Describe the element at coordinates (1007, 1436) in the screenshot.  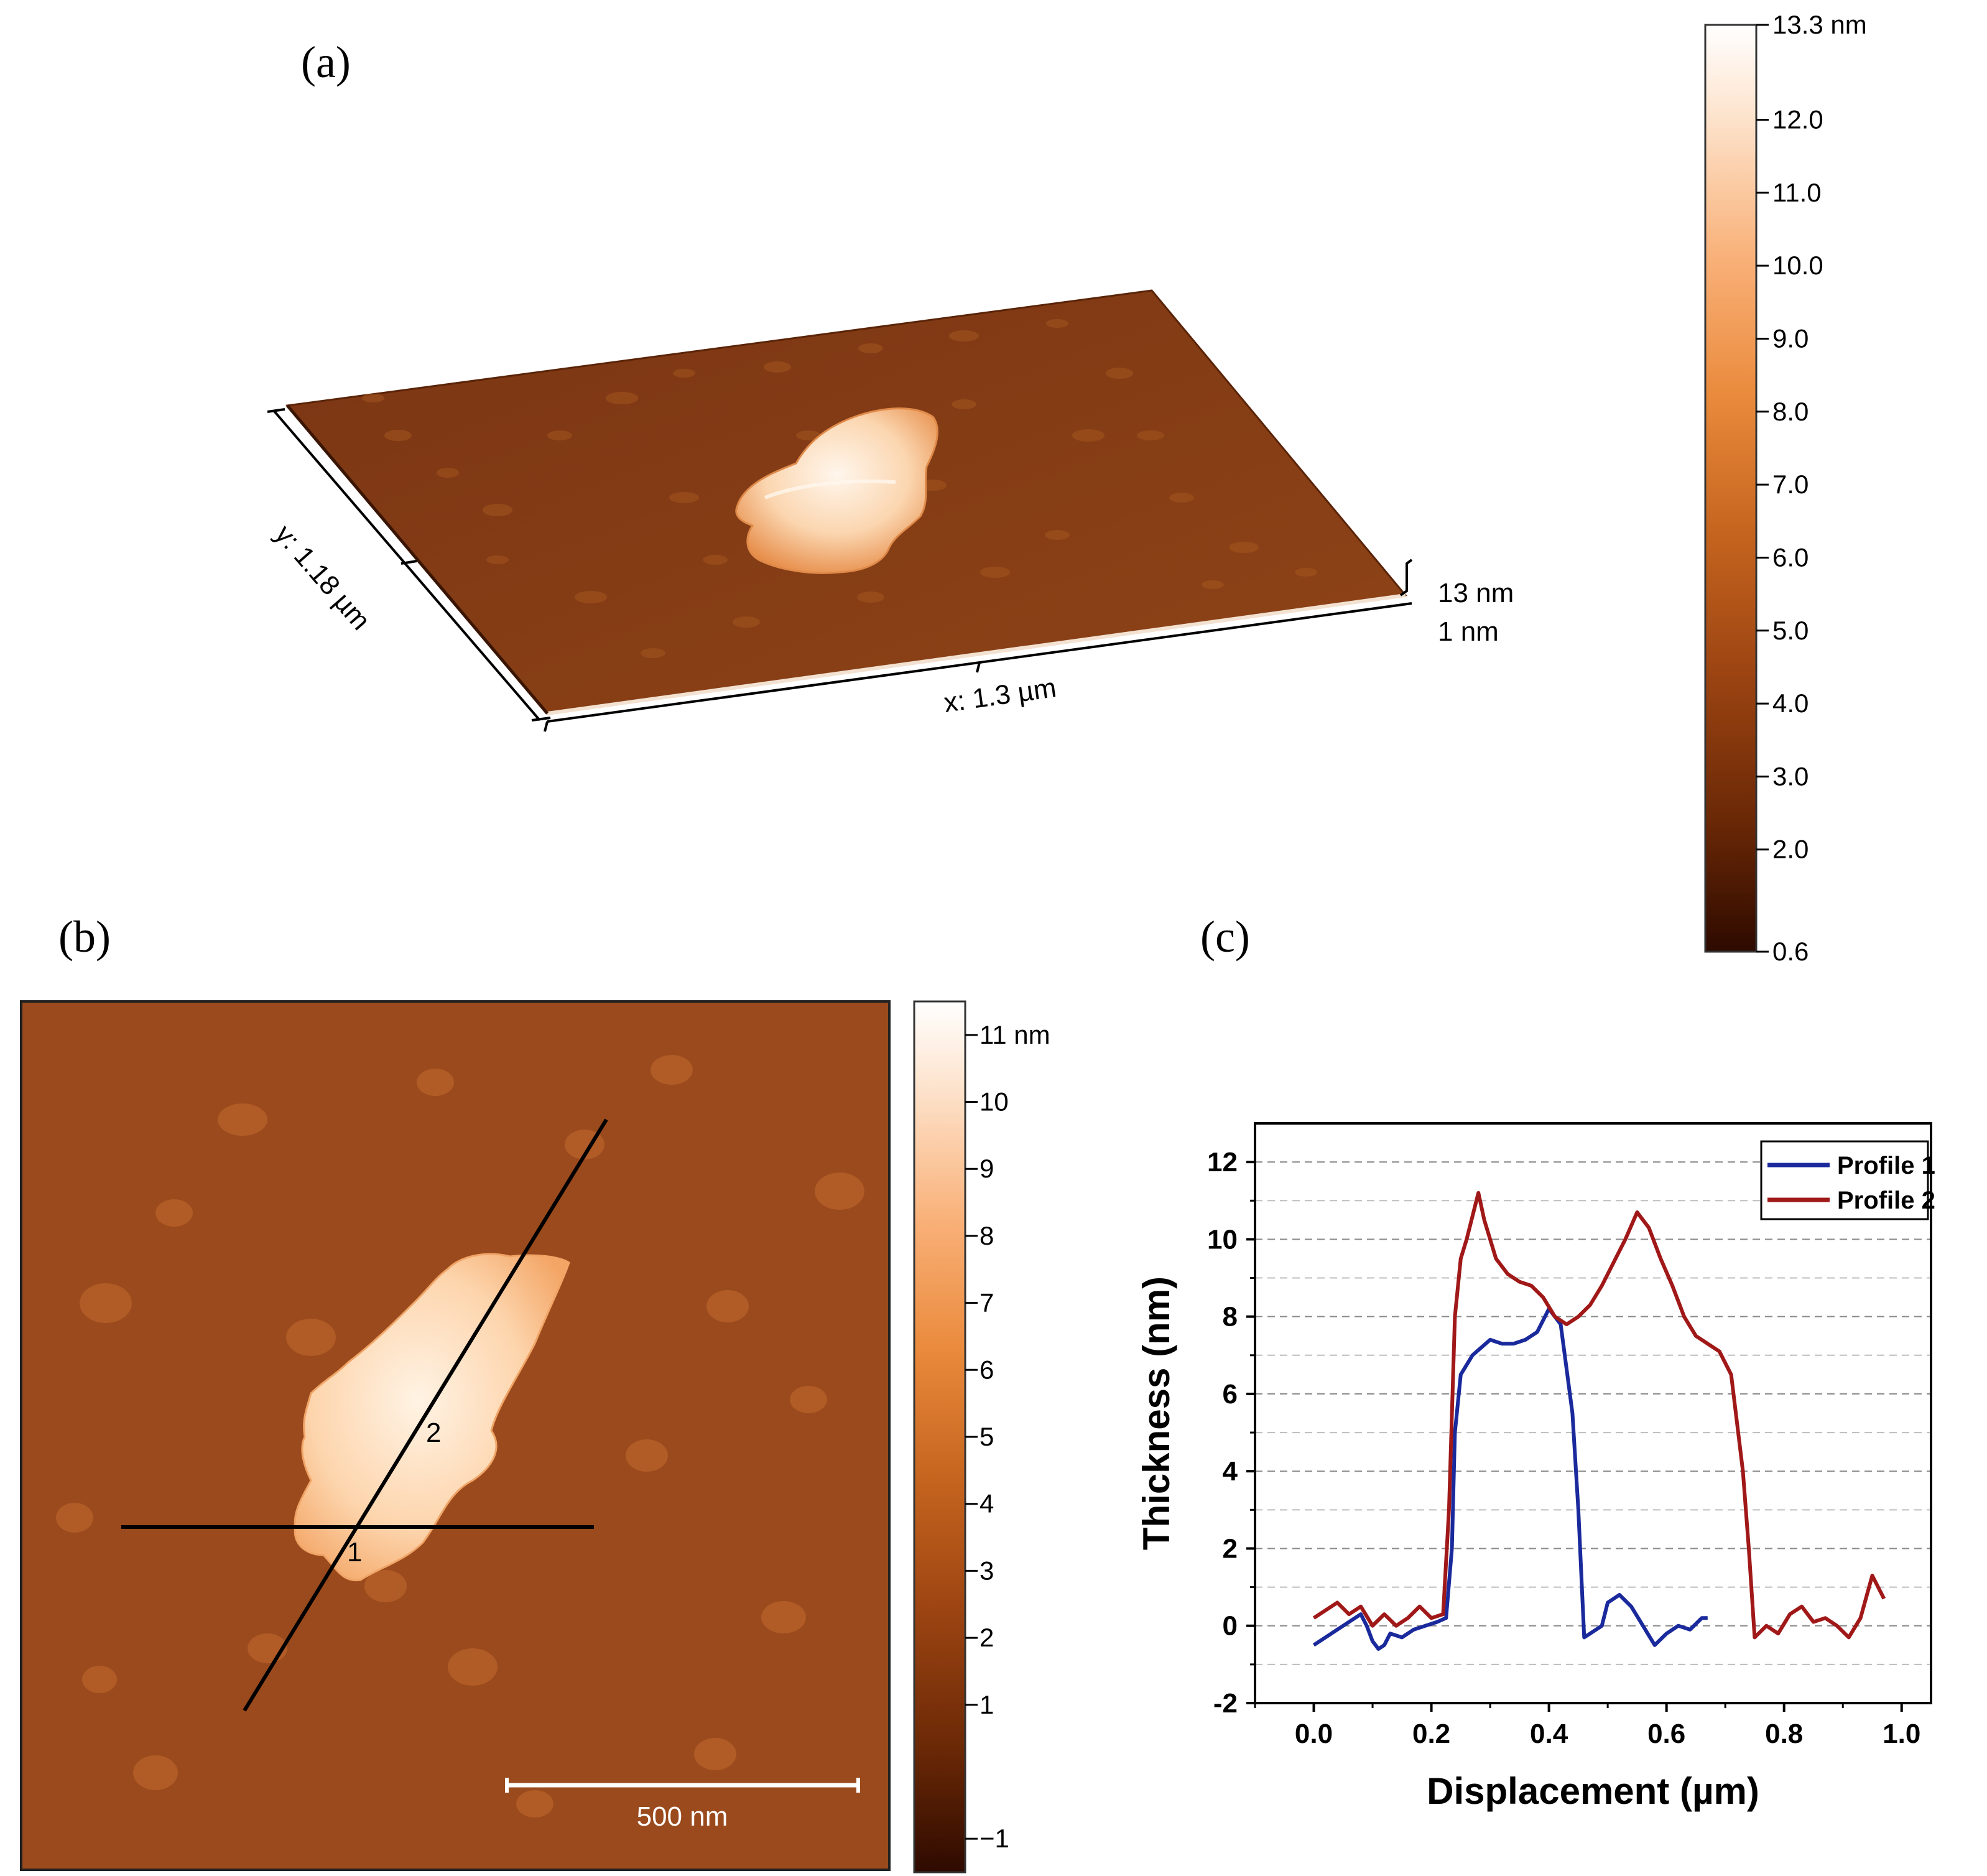
I see `colorbar-b-ticks: 11 nm 10 9 8 7 6 5 4 3 2 1 −1` at that location.